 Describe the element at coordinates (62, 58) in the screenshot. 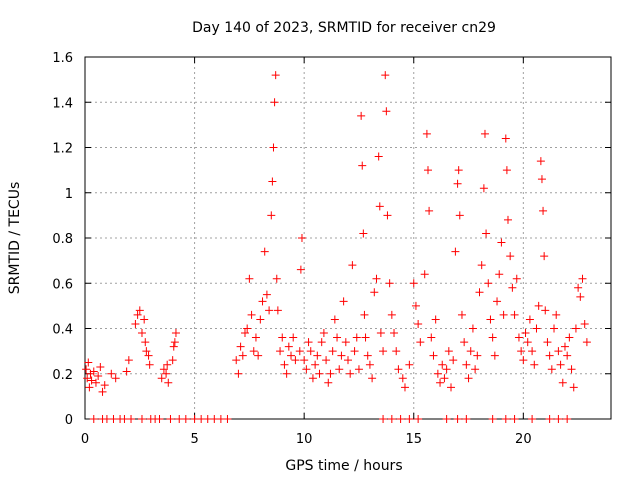

I see `y-tick-label: 1.6` at that location.